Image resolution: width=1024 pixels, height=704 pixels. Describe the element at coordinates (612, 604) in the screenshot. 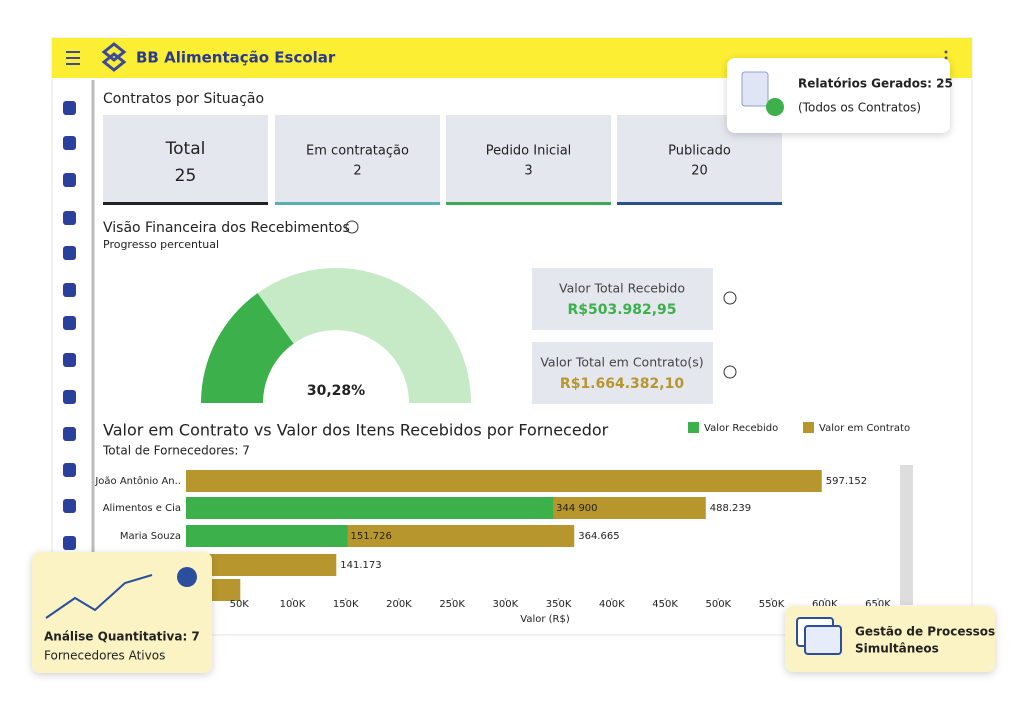

I see `x-tick-label: 400K` at that location.